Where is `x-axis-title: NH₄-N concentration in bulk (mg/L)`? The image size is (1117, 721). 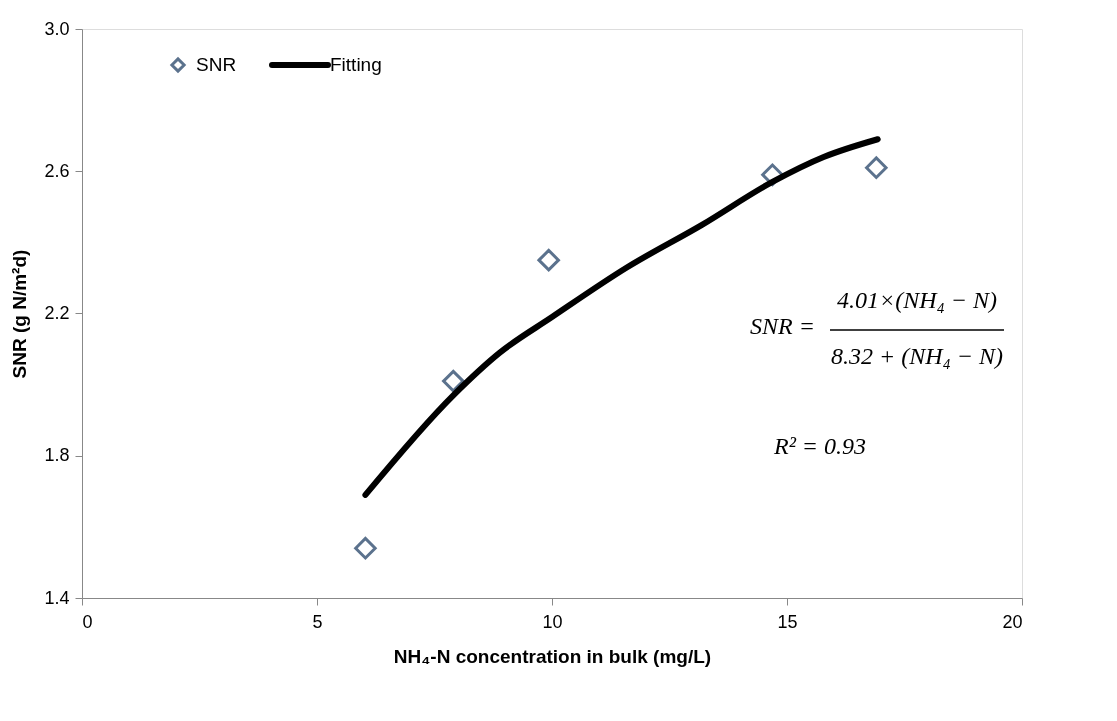 x-axis-title: NH₄-N concentration in bulk (mg/L) is located at coordinates (552, 656).